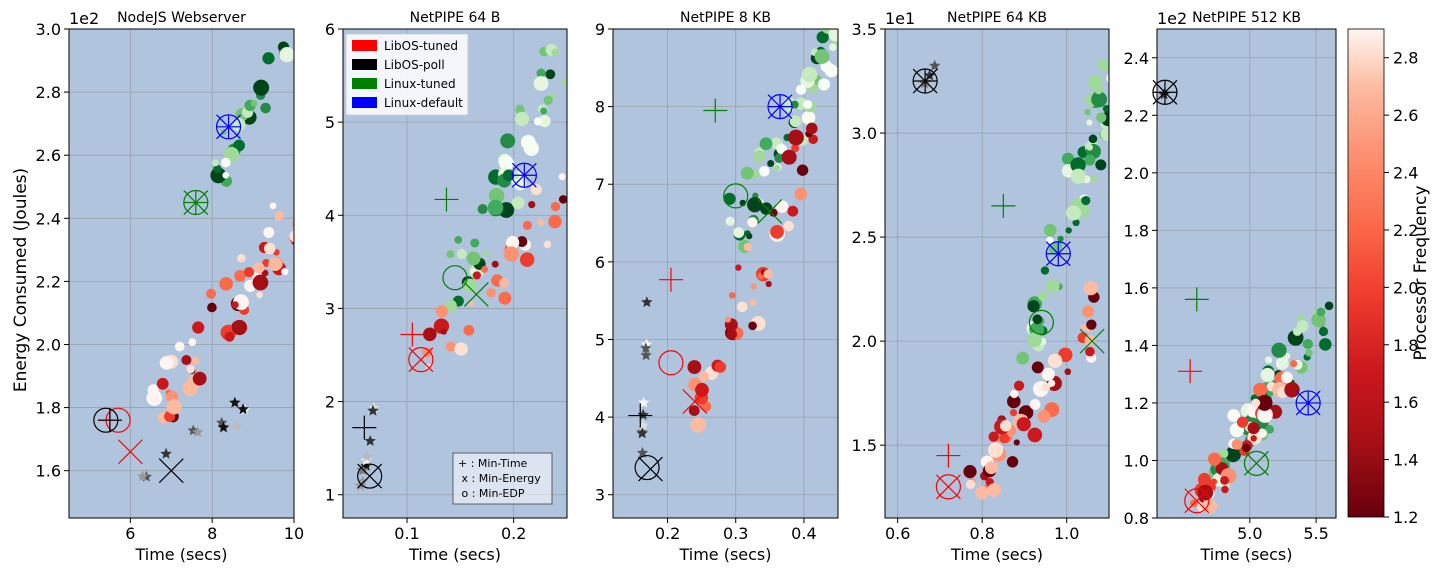  Describe the element at coordinates (1405, 58) in the screenshot. I see `colorbar-tick-label: 2.8` at that location.